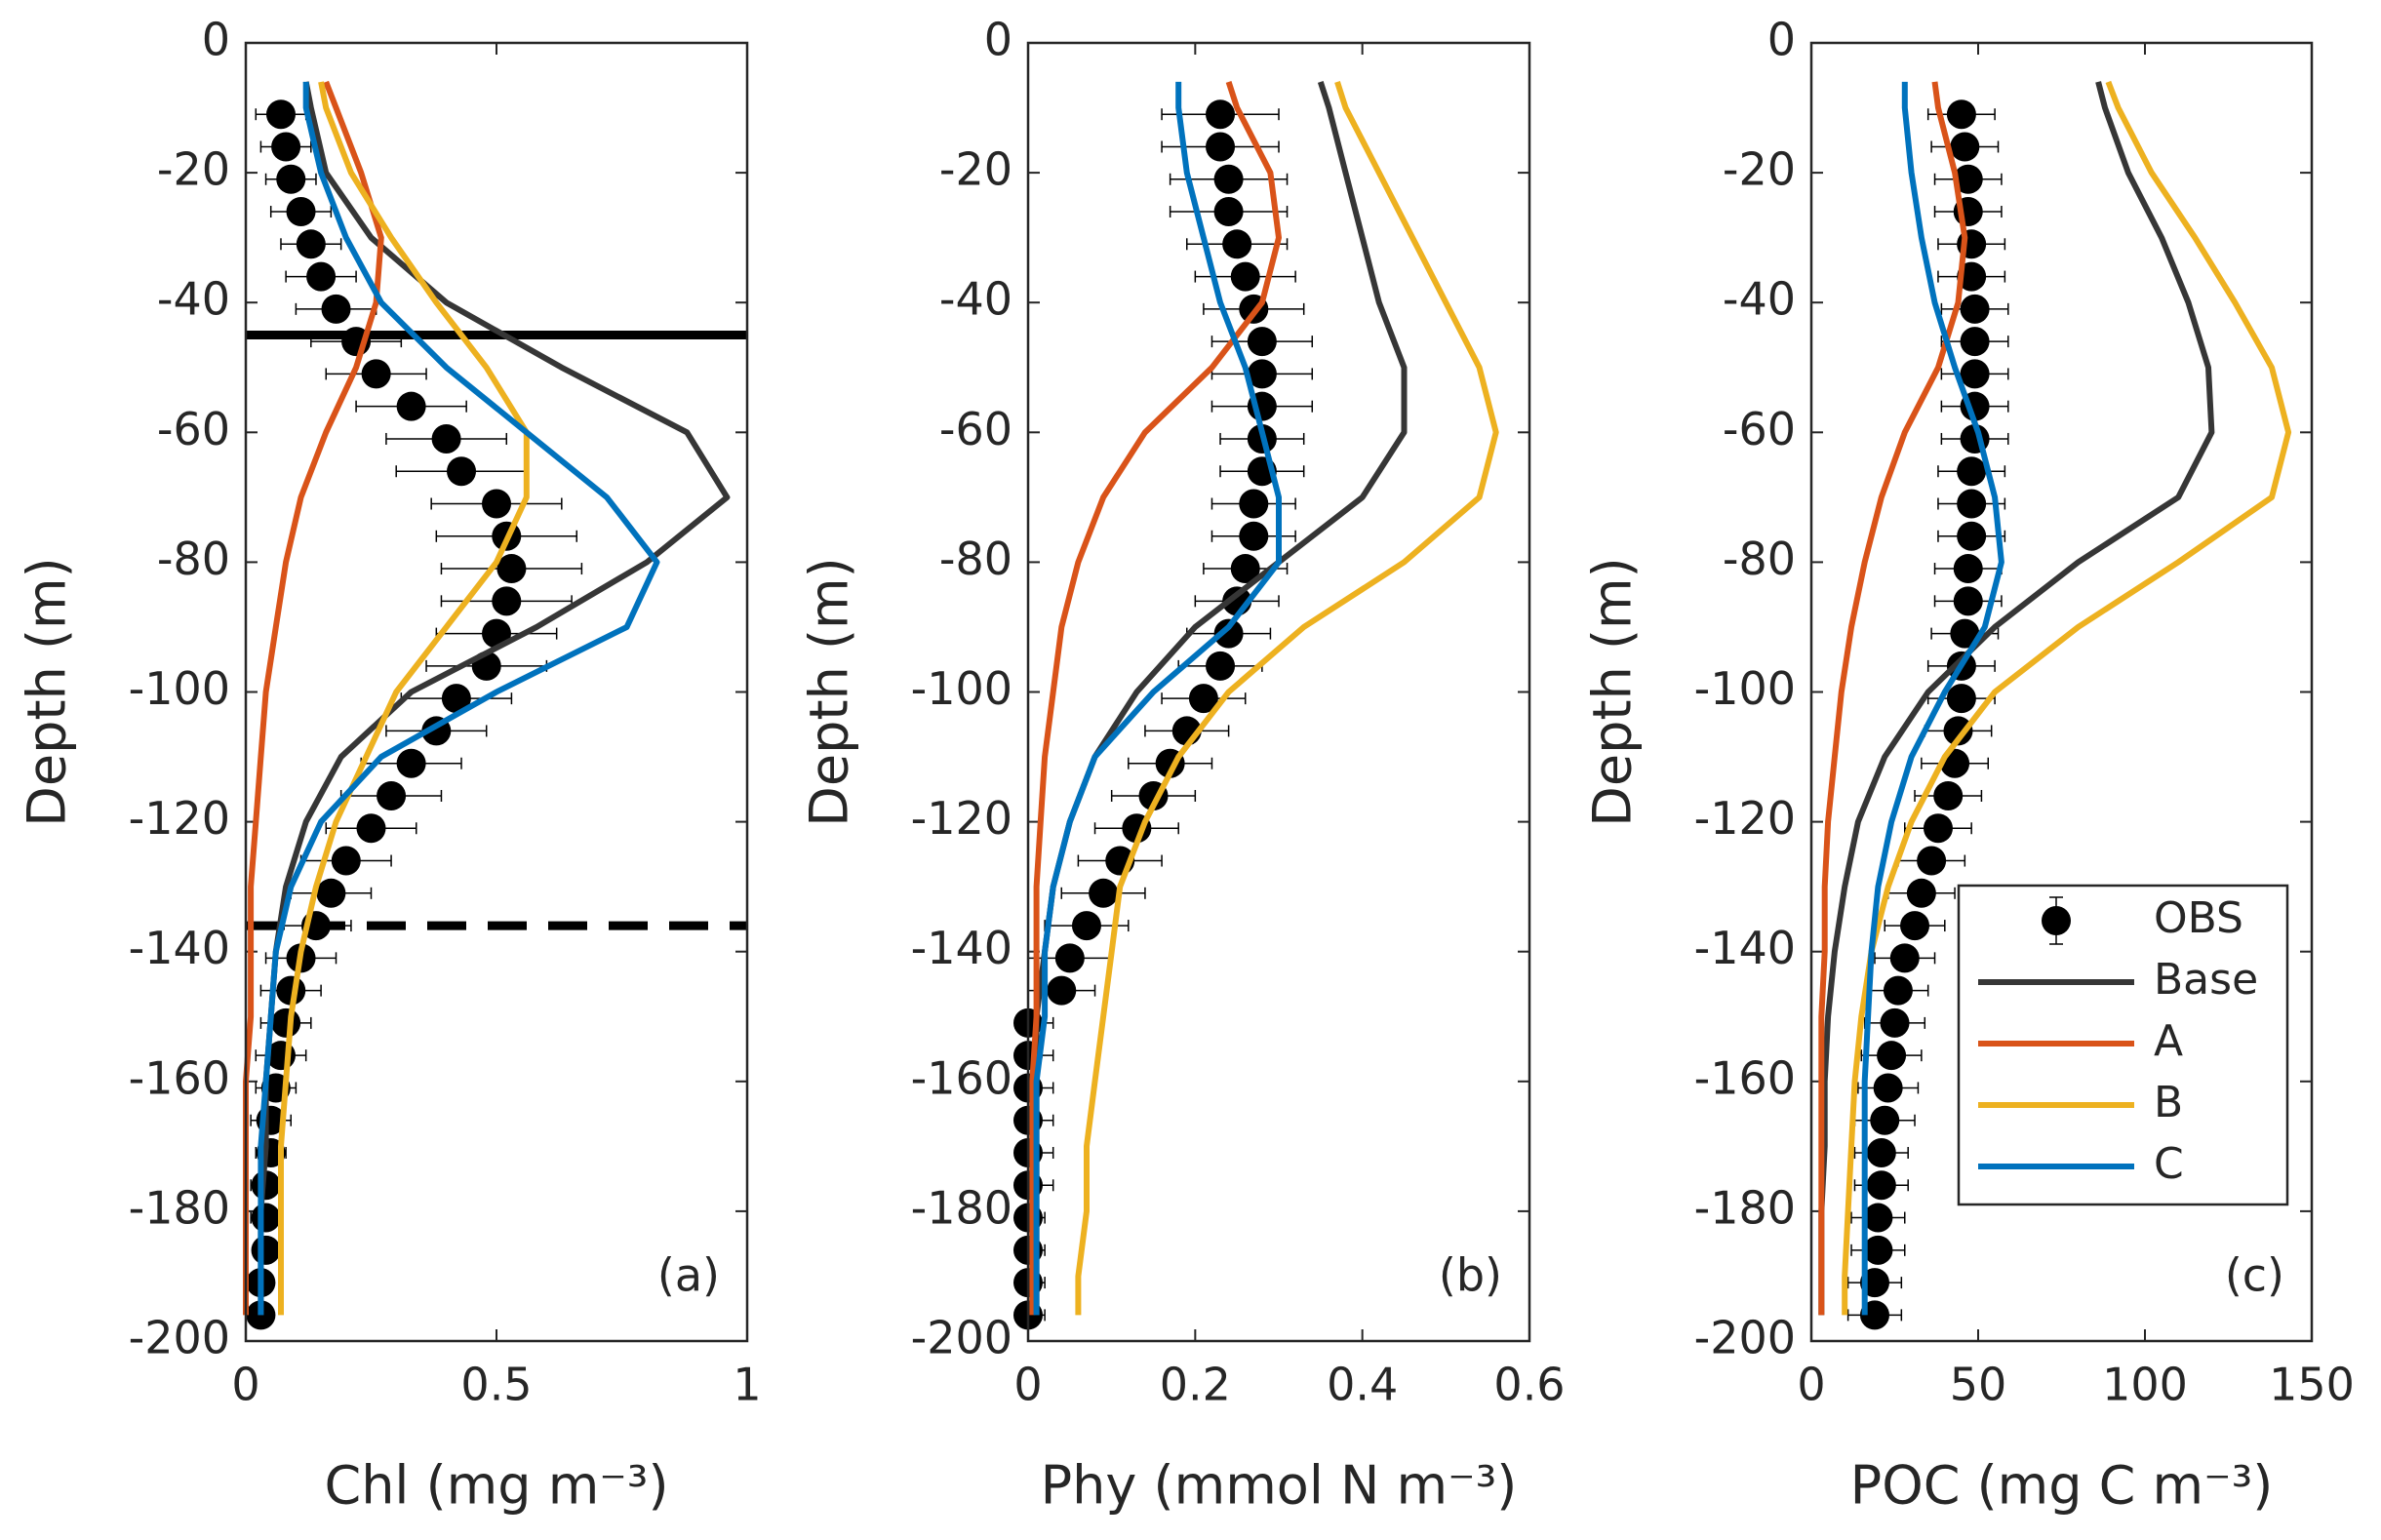 The height and width of the screenshot is (1540, 2381). Describe the element at coordinates (1529, 1385) in the screenshot. I see `x-tick-label: 0.6` at that location.